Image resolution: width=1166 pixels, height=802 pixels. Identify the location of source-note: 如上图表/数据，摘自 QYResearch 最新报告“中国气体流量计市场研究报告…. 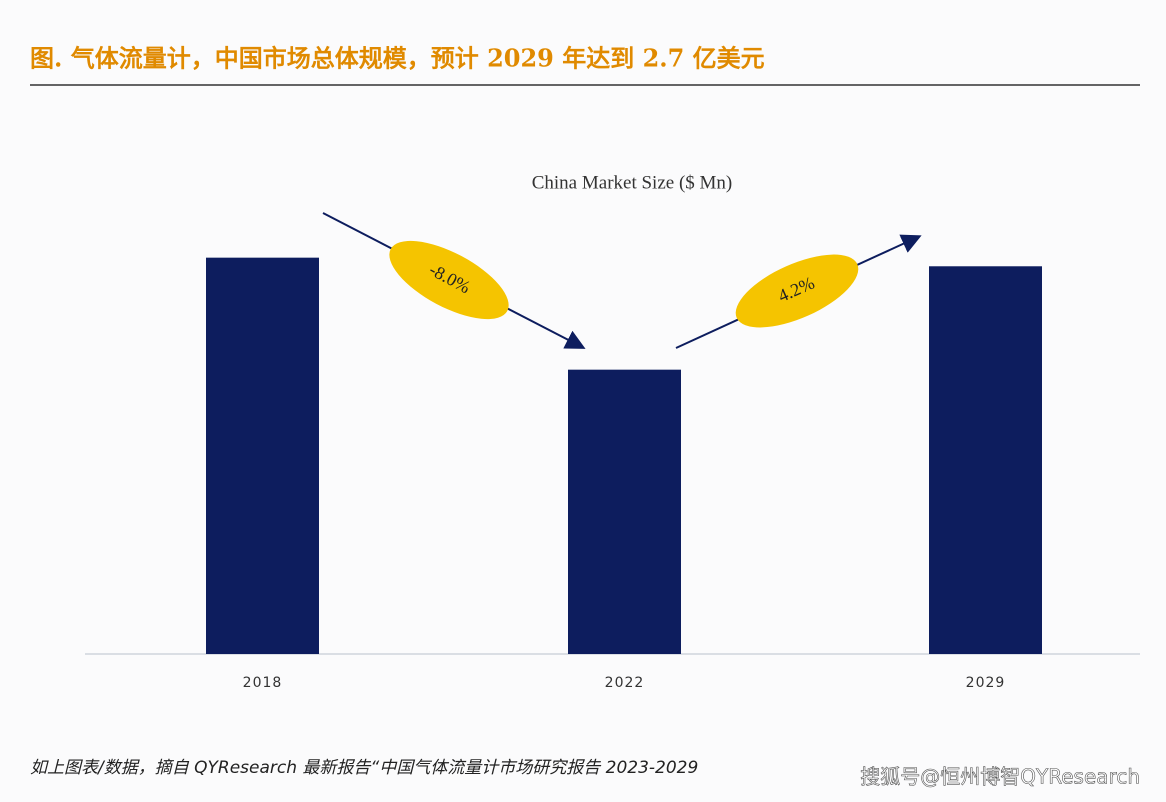
(364, 768).